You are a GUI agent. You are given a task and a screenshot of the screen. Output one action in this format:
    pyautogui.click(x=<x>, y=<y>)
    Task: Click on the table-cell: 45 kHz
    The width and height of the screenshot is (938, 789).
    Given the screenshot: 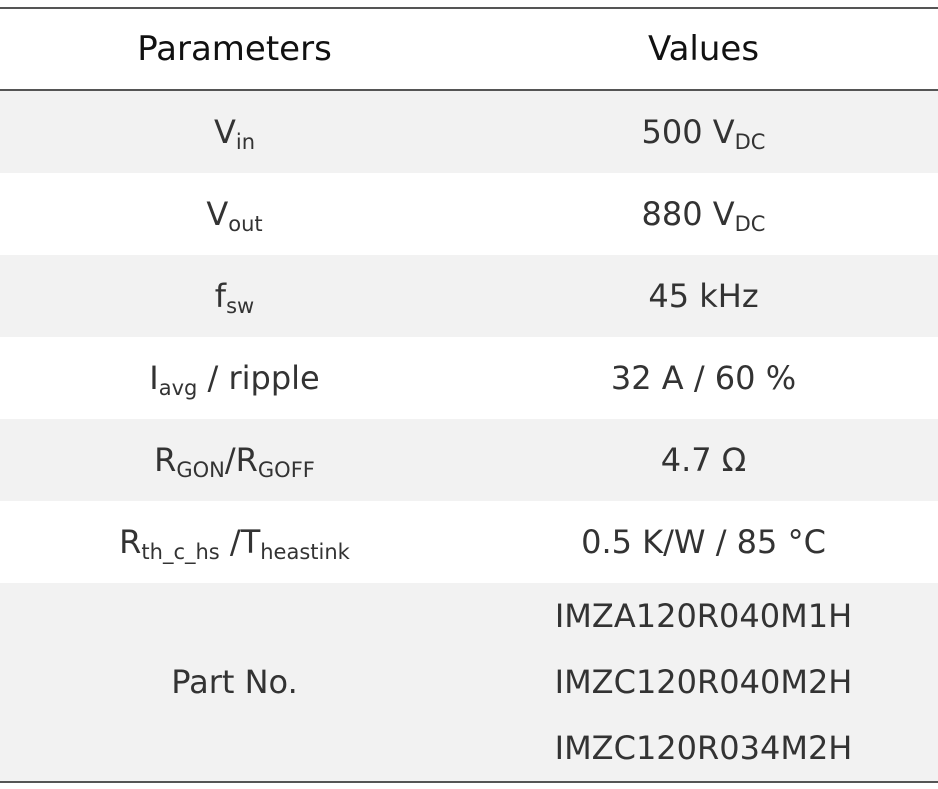 What is the action you would take?
    pyautogui.click(x=703, y=296)
    